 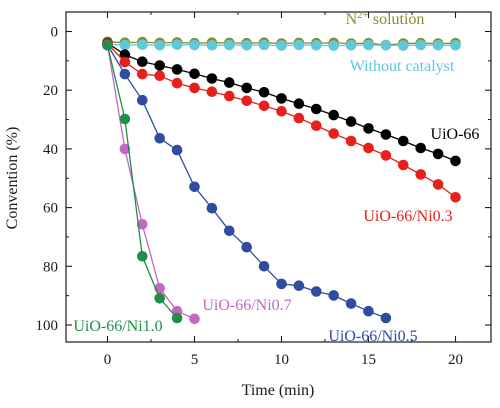 I want to click on y-tick-label: 0, so click(x=55, y=33).